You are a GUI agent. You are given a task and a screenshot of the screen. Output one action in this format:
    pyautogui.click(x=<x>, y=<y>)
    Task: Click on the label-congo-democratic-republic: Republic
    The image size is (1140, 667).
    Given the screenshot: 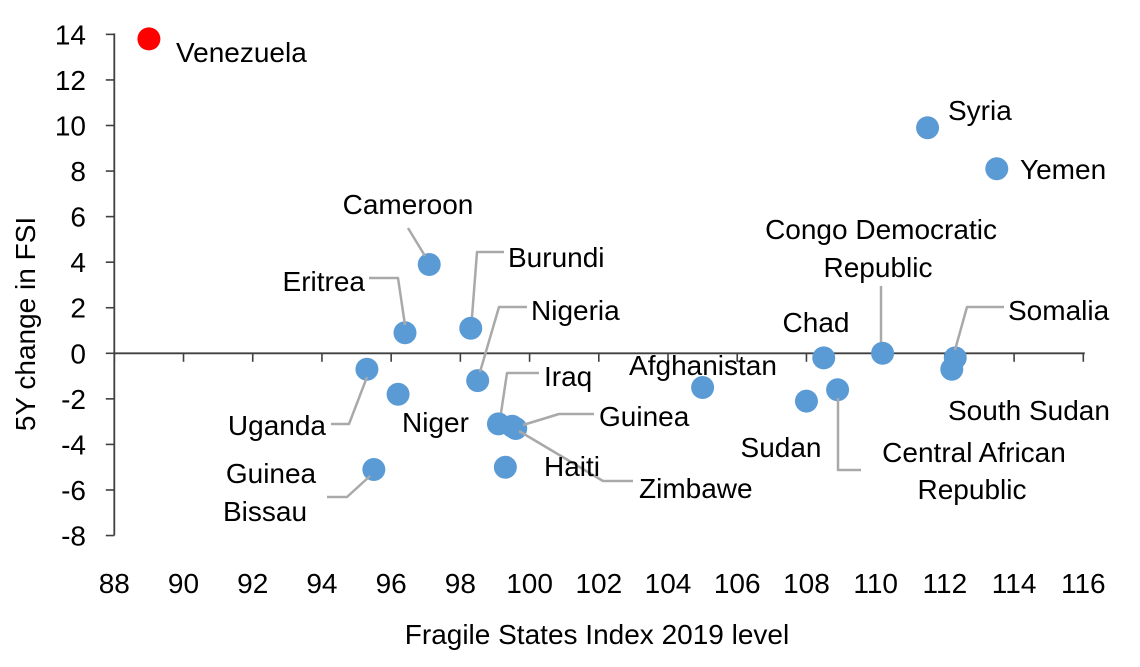 What is the action you would take?
    pyautogui.click(x=878, y=267)
    